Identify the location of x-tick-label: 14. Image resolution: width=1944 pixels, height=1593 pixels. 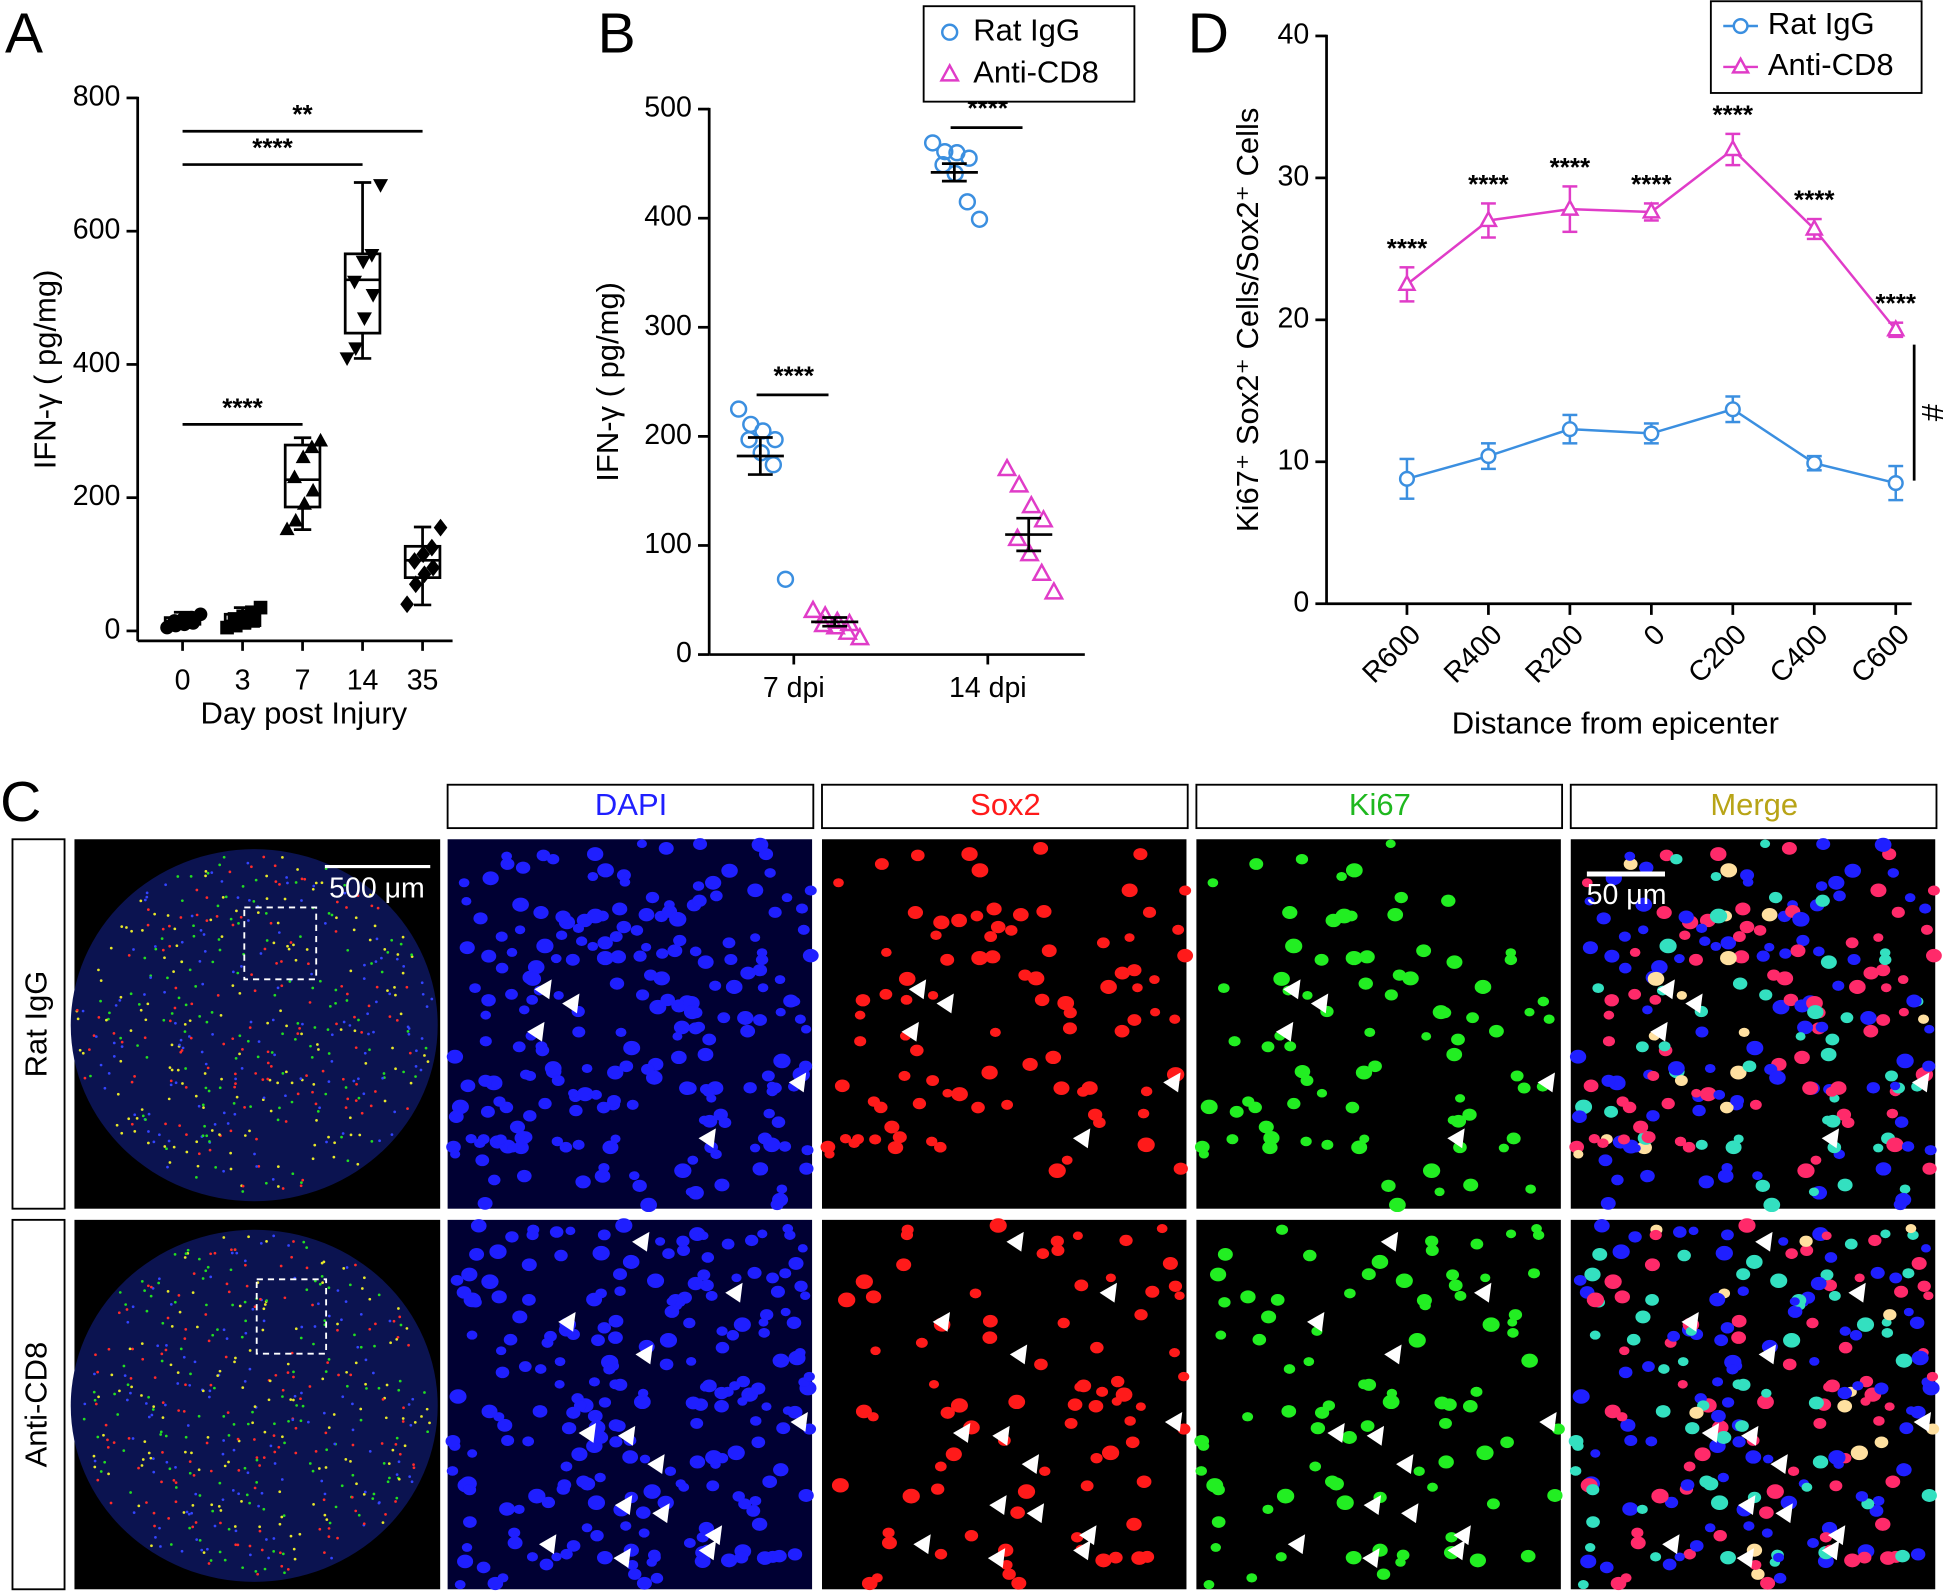
(363, 680).